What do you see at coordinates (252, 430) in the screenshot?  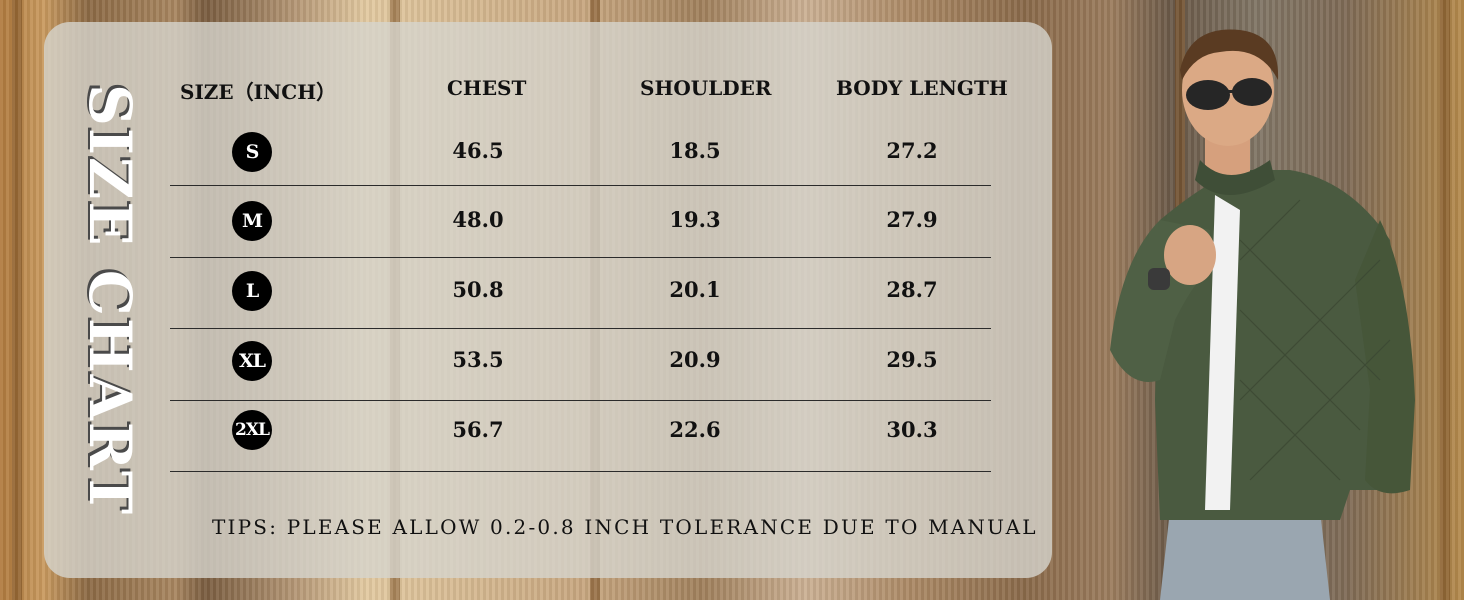 I see `size-badge-2xl: 2XL` at bounding box center [252, 430].